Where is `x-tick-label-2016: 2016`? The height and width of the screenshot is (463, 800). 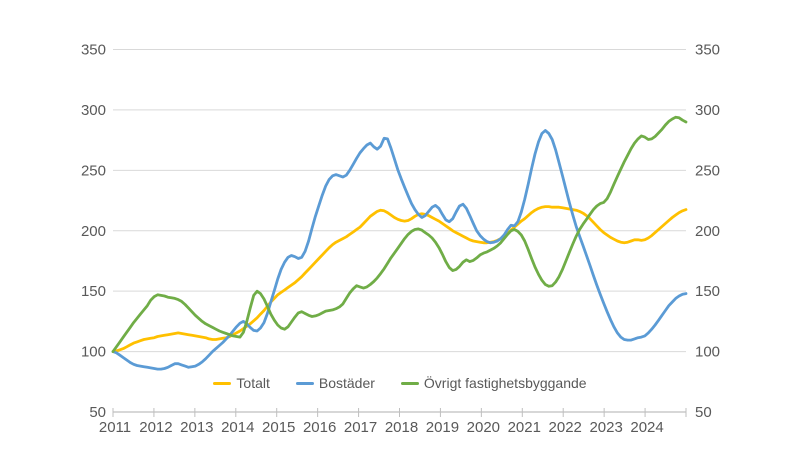 x-tick-label-2016: 2016 is located at coordinates (319, 427).